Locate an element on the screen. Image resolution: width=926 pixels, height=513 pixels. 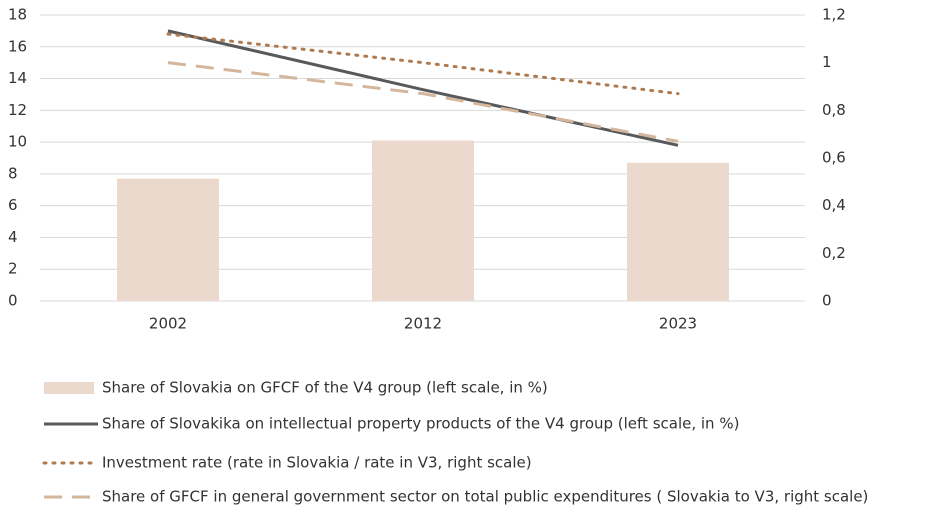
y-tick-label: 0 is located at coordinates (13, 301).